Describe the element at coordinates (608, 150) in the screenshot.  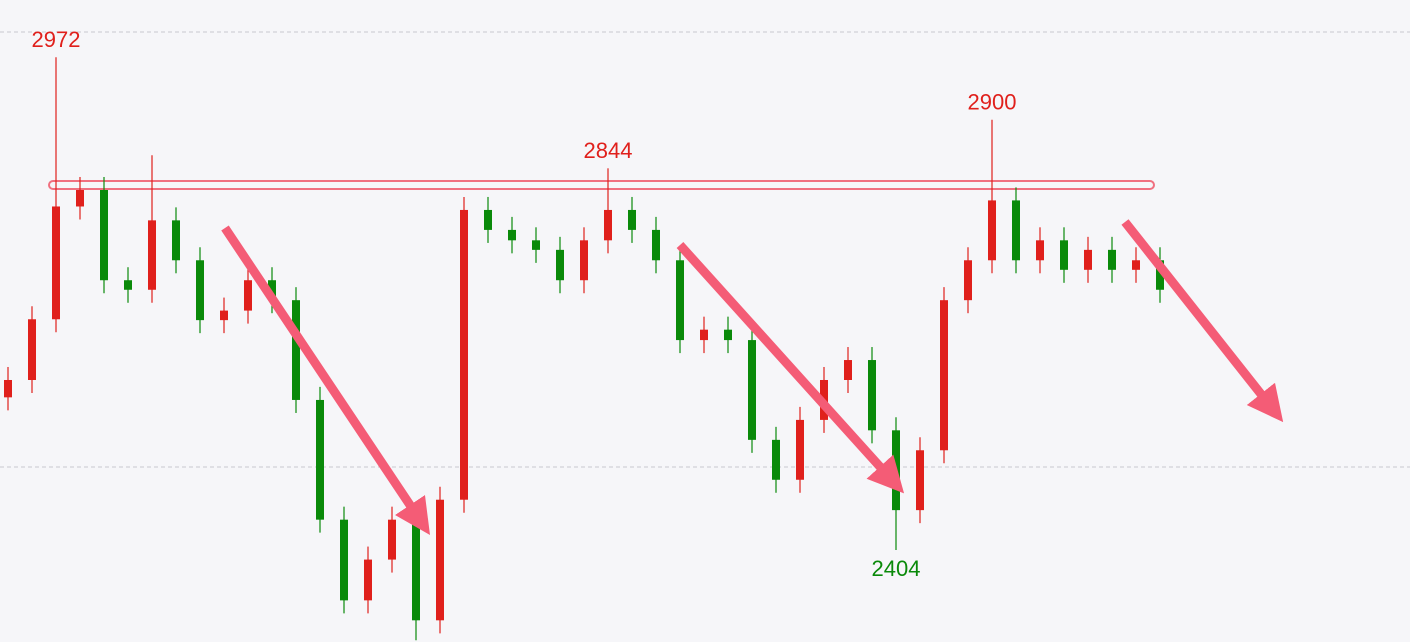
I see `price-annotation: 2844` at that location.